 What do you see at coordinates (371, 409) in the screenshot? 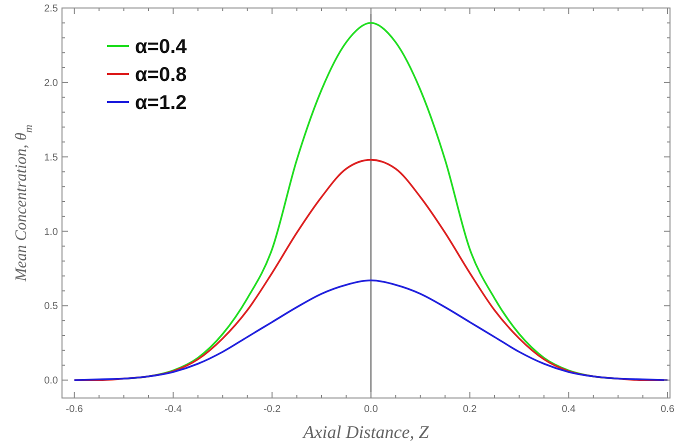
I see `x-tick-label: 0.0` at bounding box center [371, 409].